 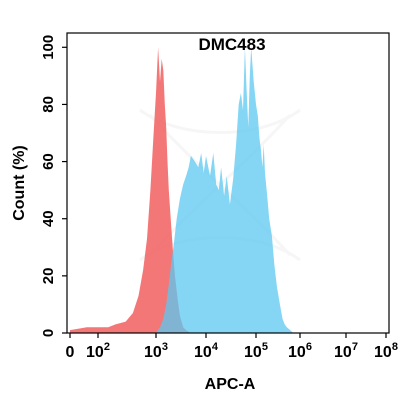 What do you see at coordinates (309, 347) in the screenshot?
I see `x-tick-exponent: 6` at bounding box center [309, 347].